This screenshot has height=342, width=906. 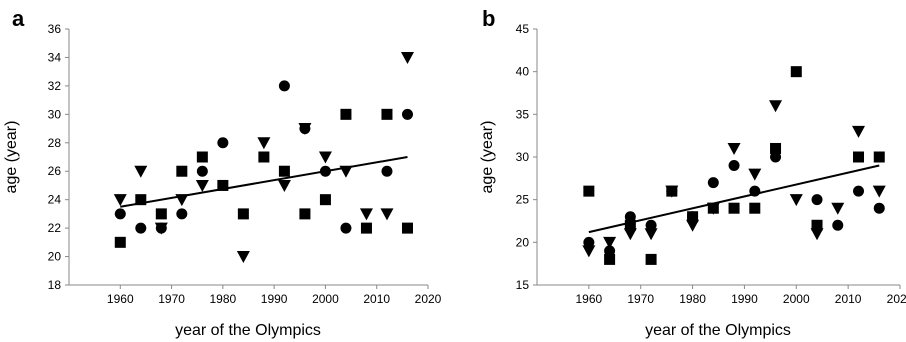 I want to click on y-tick-label: 24, so click(x=55, y=200).